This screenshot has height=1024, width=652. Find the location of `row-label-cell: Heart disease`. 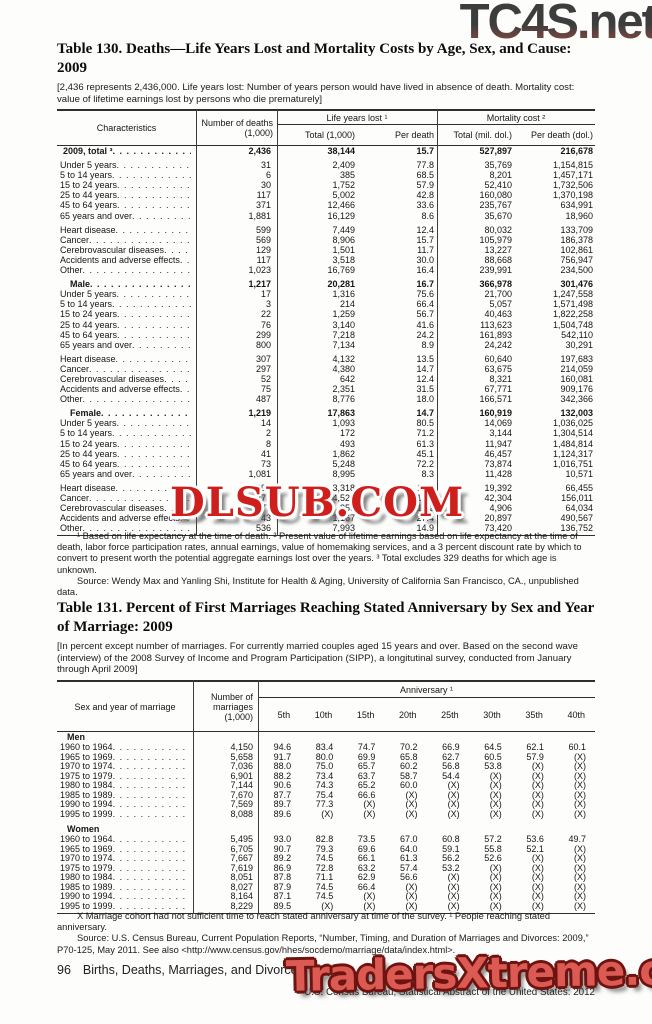

row-label-cell: Heart disease is located at coordinates (126, 230).